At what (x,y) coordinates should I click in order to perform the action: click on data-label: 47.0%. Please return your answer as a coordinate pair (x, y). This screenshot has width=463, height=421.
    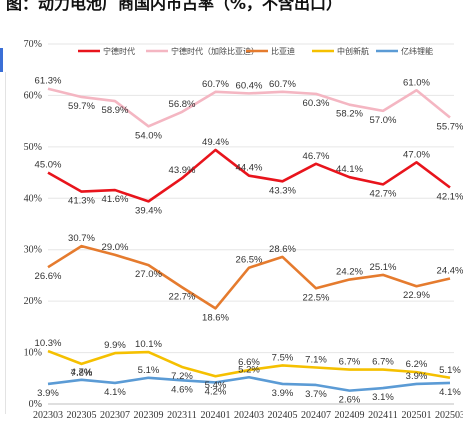
    Looking at the image, I should click on (416, 154).